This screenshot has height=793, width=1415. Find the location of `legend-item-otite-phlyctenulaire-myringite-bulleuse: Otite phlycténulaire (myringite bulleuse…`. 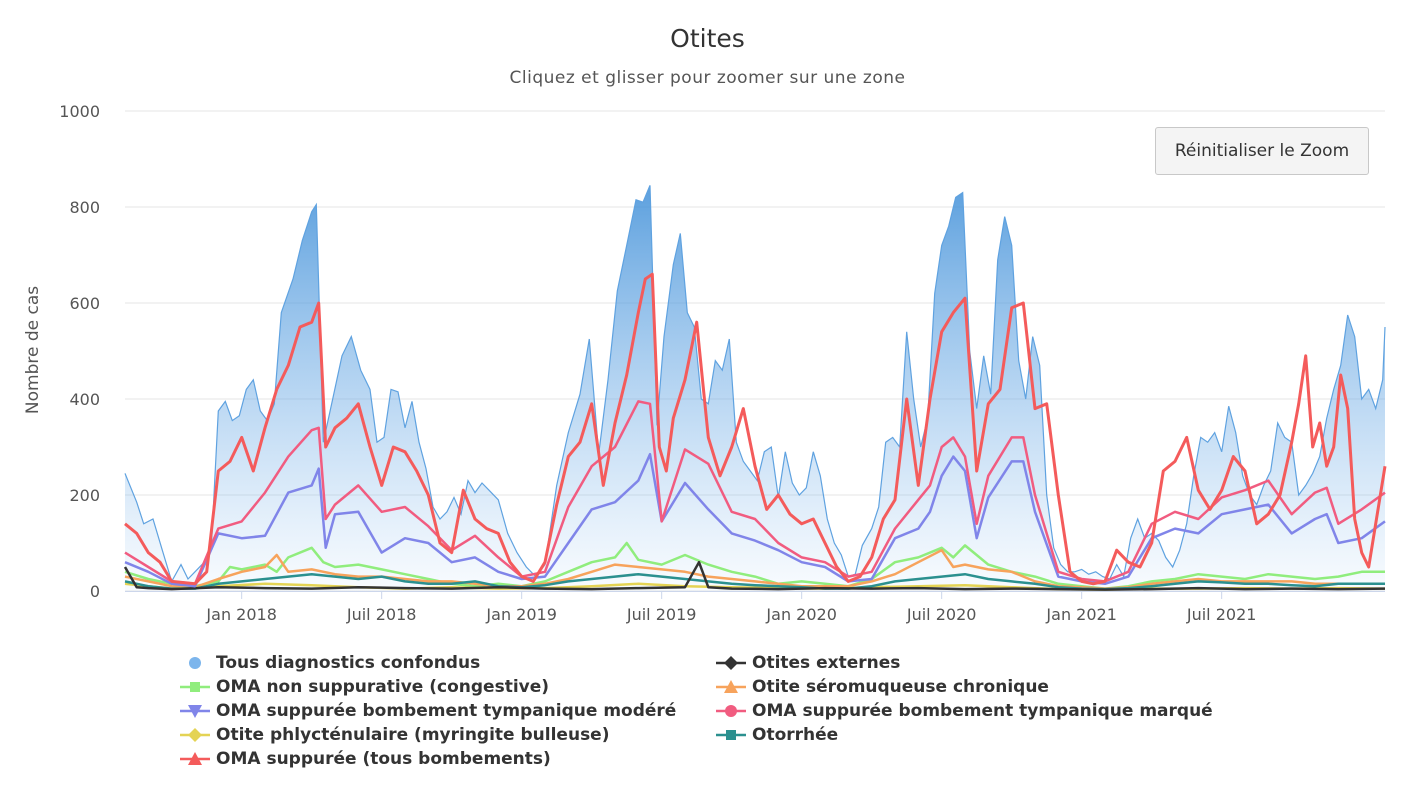

legend-item-otite-phlyctenulaire-myringite-bulleuse: Otite phlycténulaire (myringite bulleuse… is located at coordinates (394, 735).